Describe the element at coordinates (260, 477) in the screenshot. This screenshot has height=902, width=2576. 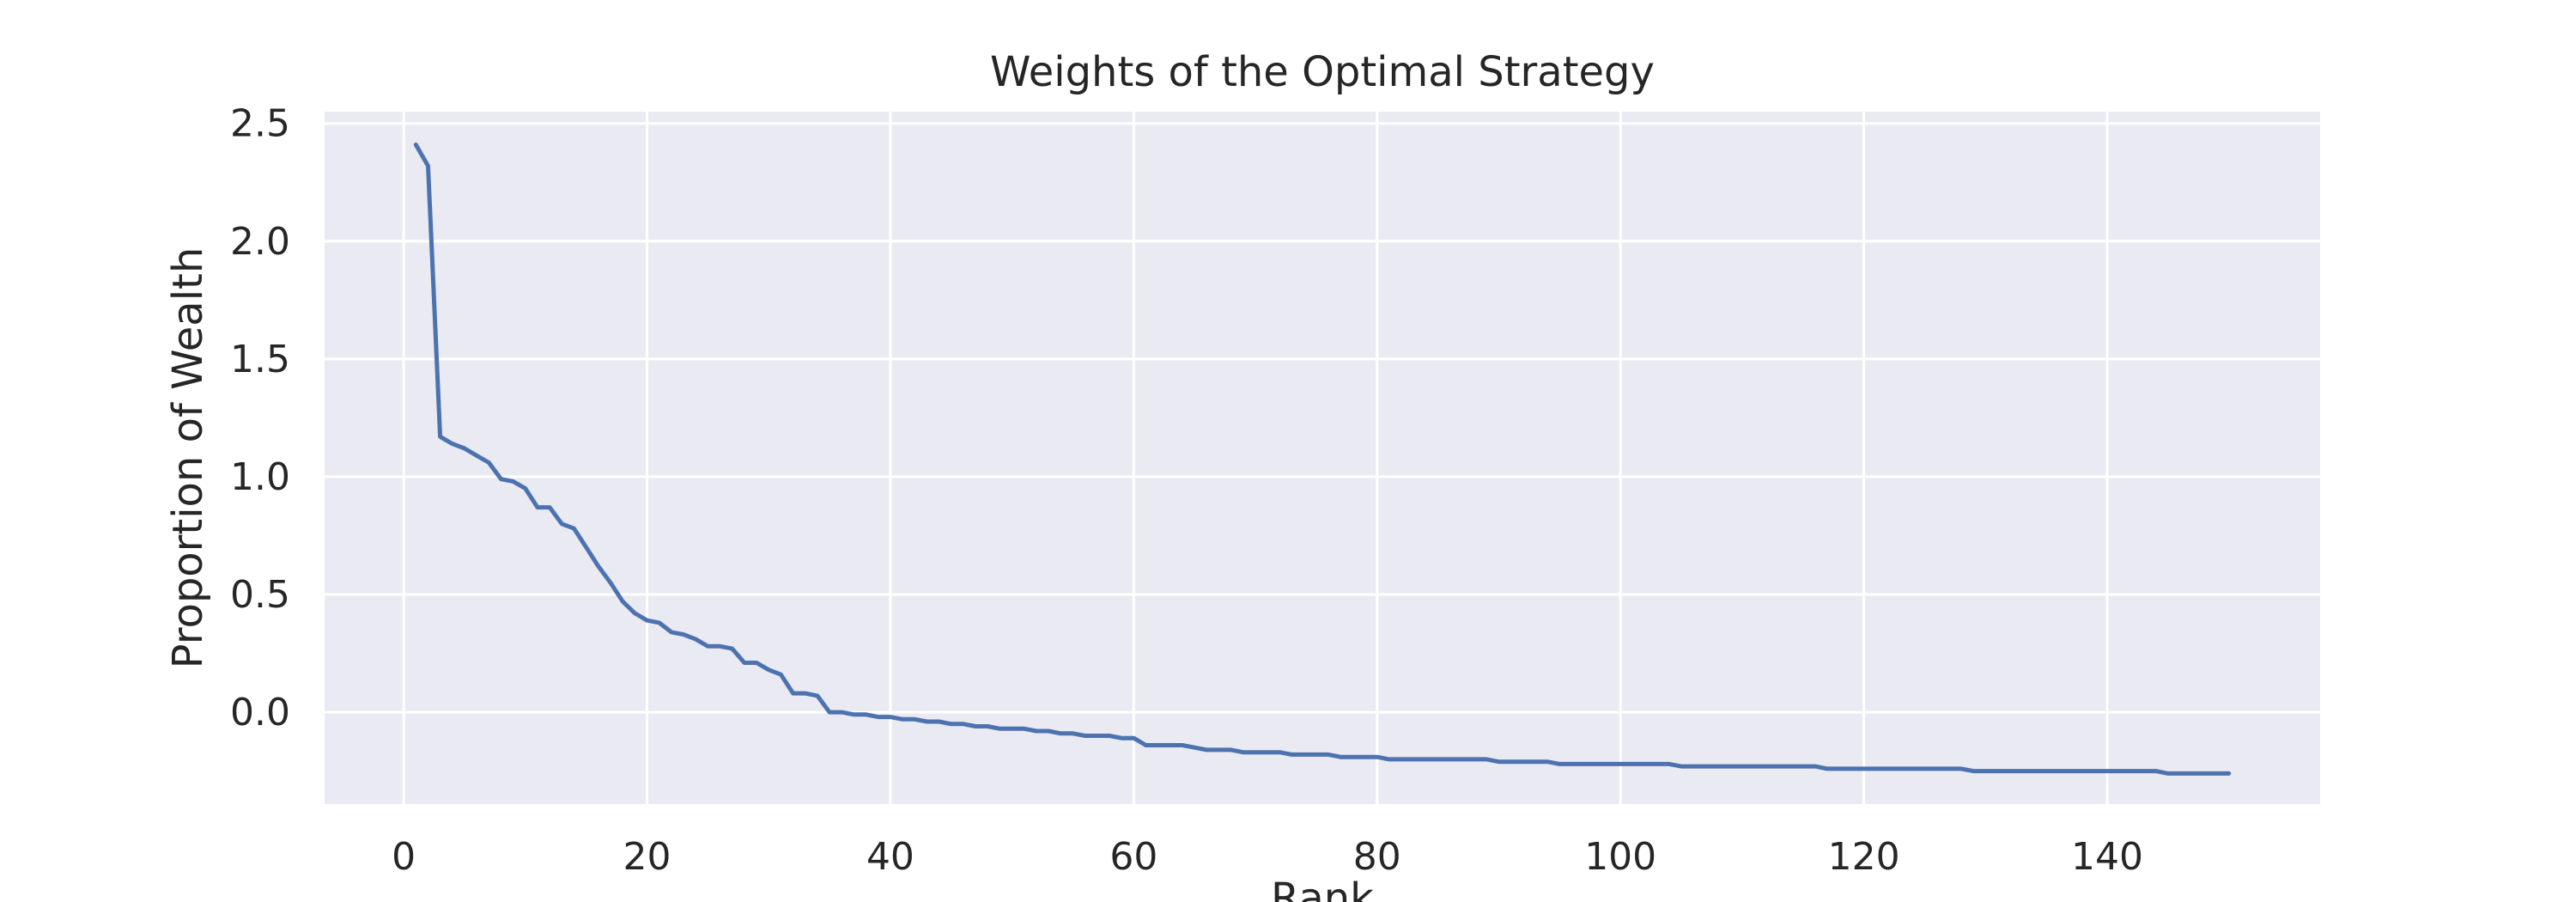
I see `y-tick-label: 1.0` at that location.